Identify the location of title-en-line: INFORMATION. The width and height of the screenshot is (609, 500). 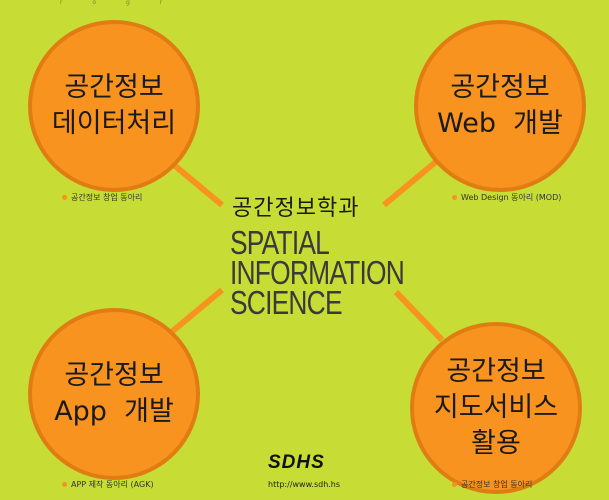
(317, 272).